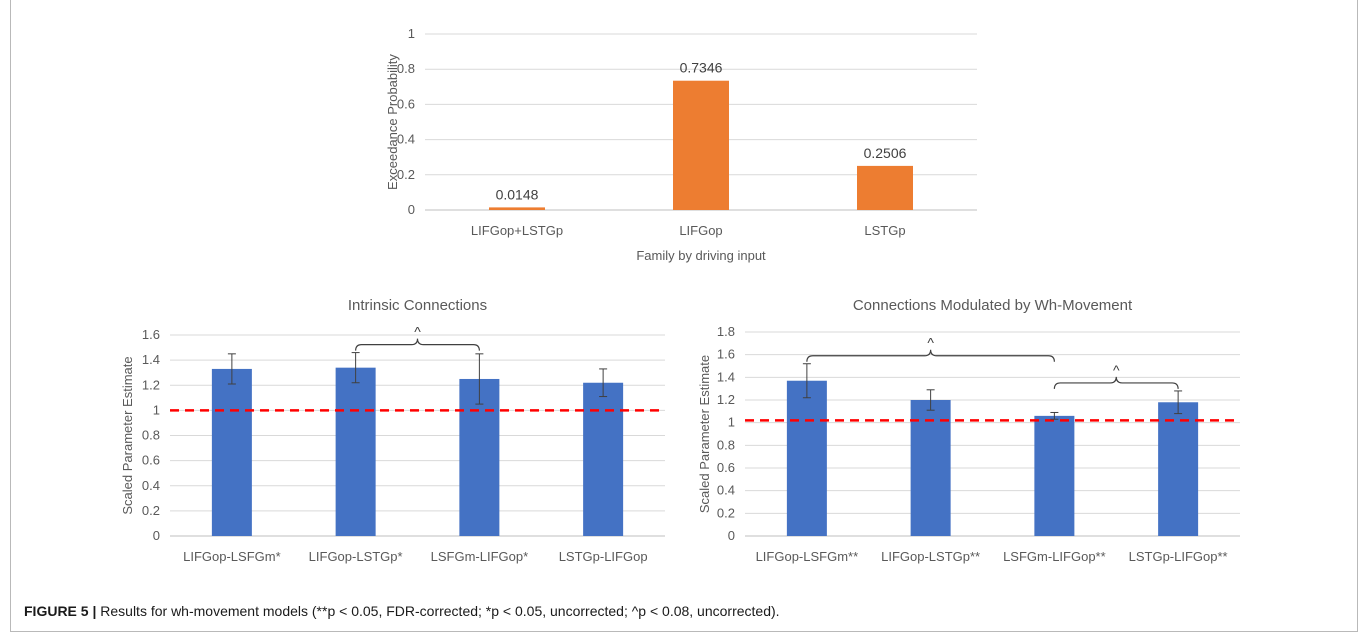  Describe the element at coordinates (417, 305) in the screenshot. I see `chart-title: Intrinsic Connections` at that location.